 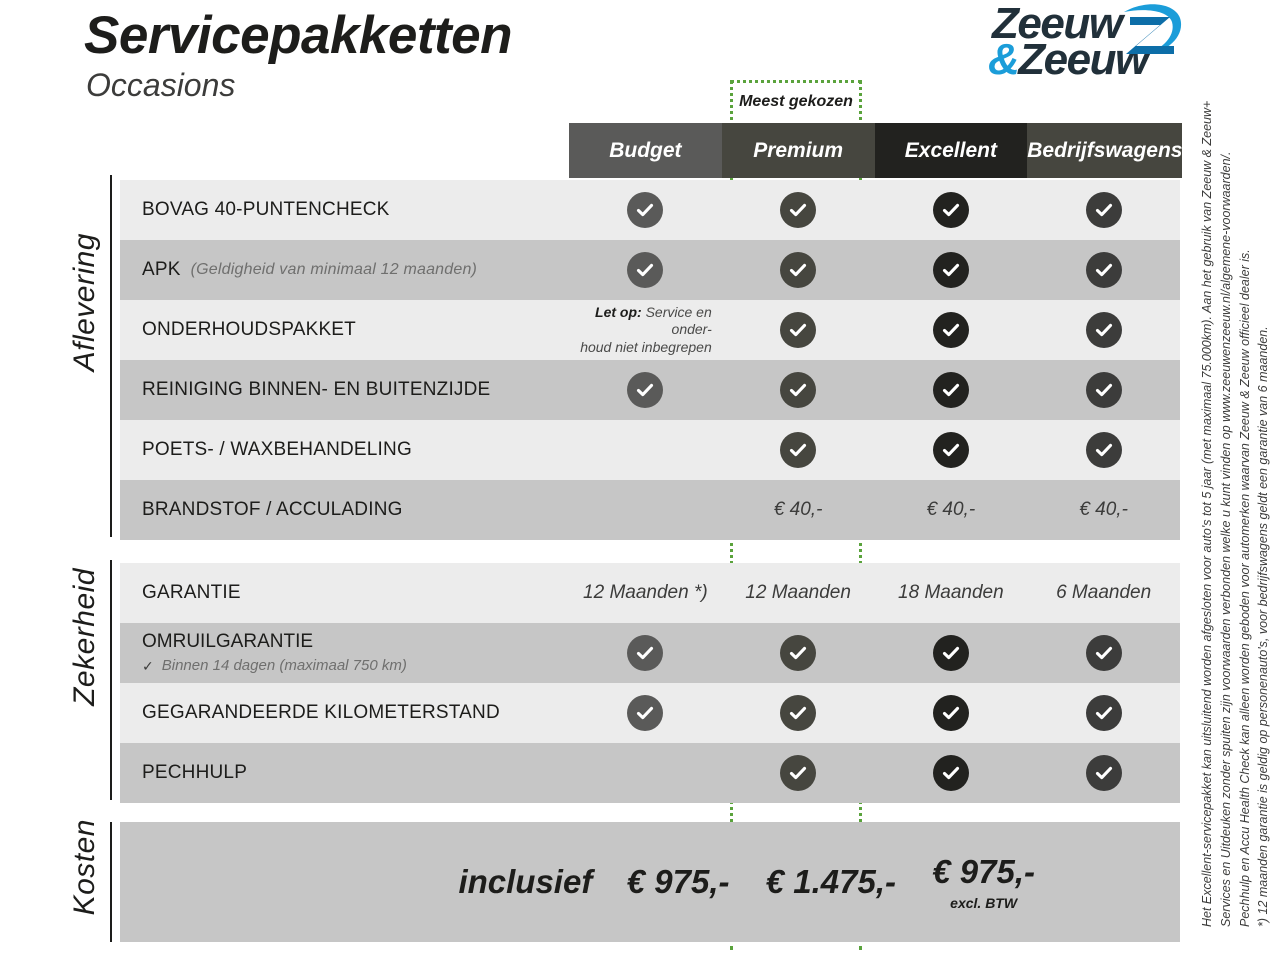 I want to click on column-header-premium: Premium, so click(x=798, y=150).